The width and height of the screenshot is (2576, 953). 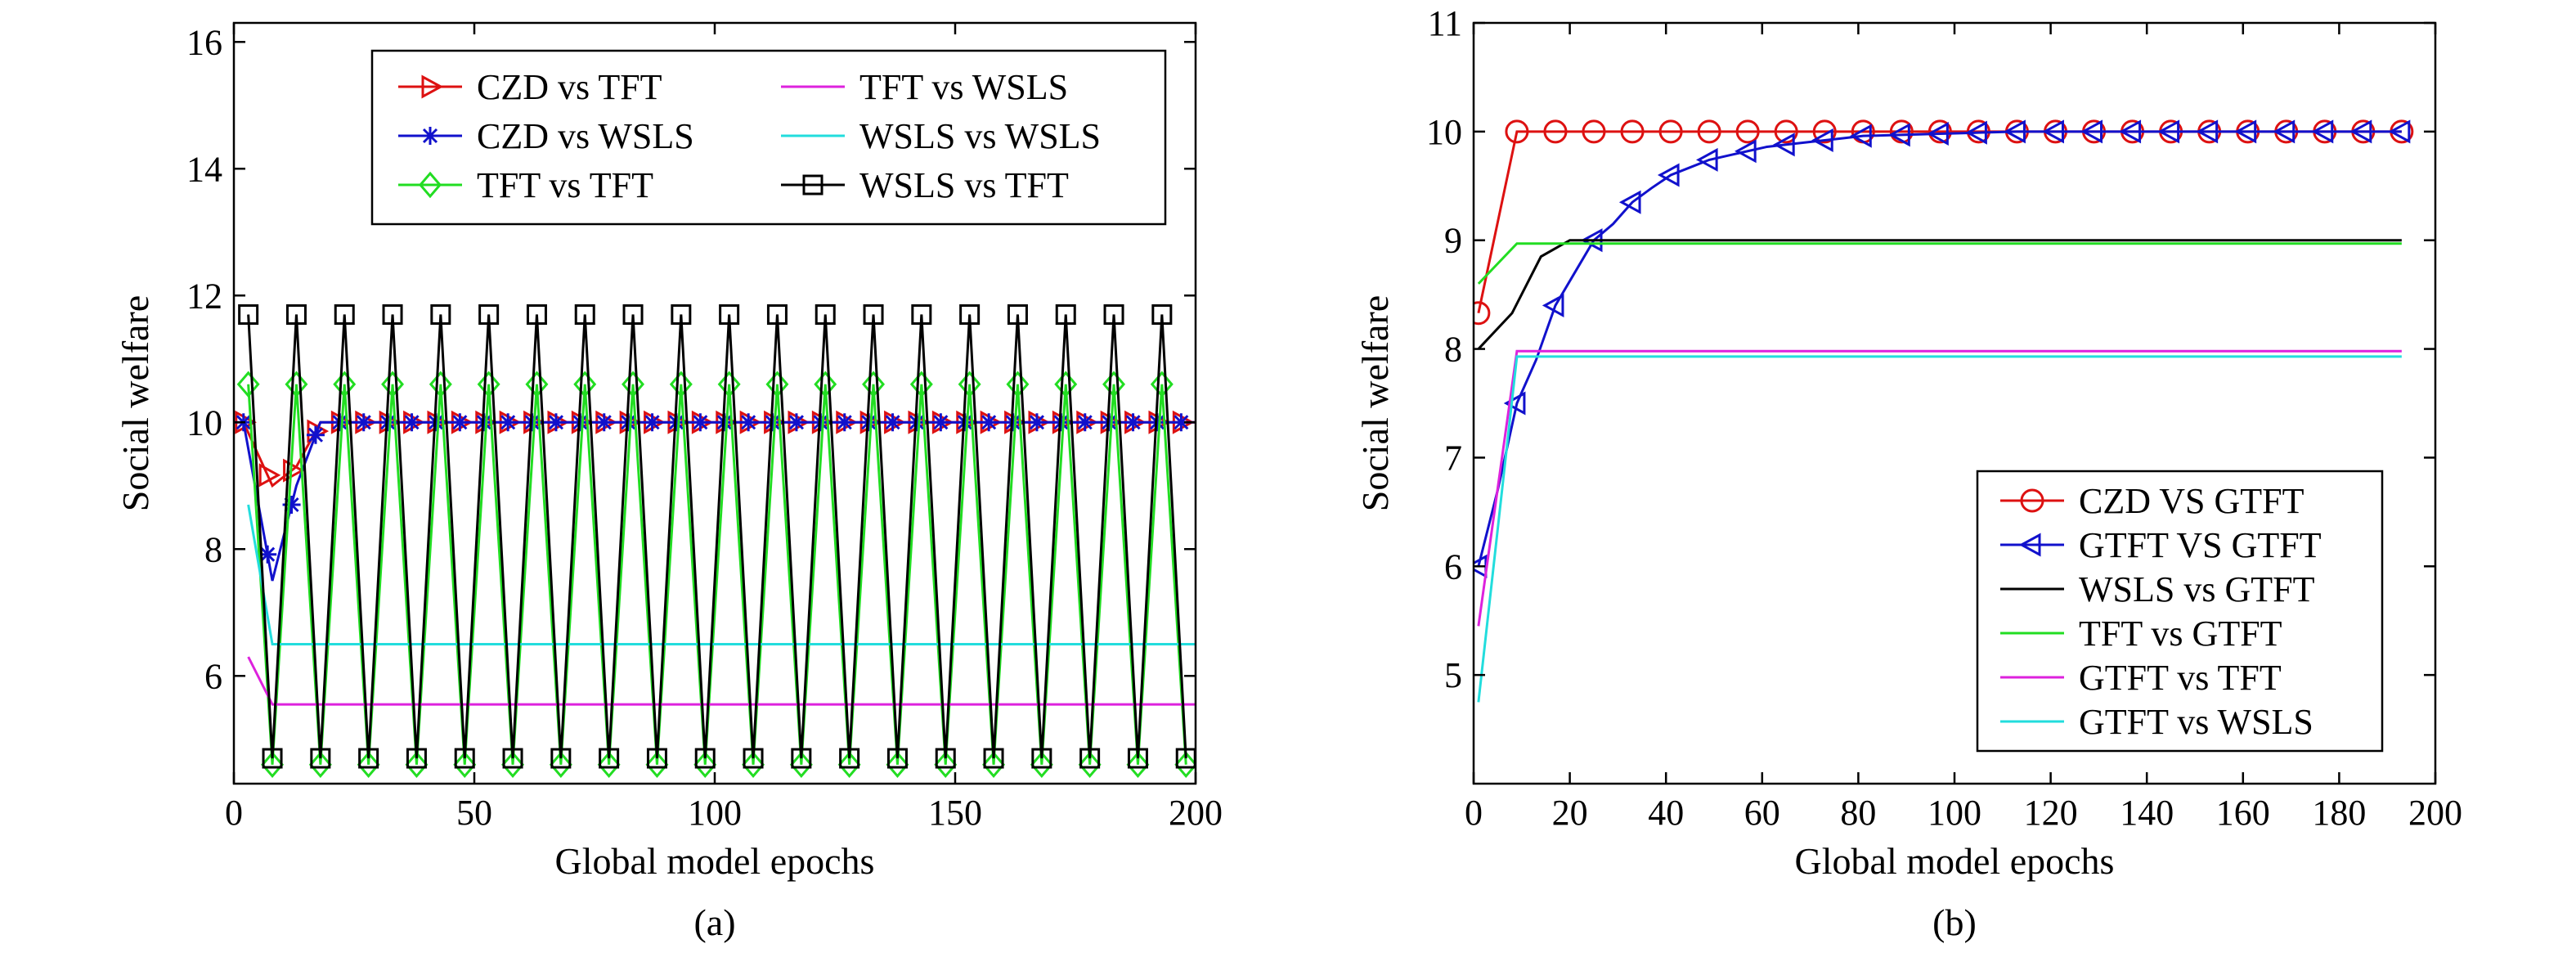 I want to click on legend-label: GTFT VS GTFT, so click(x=2200, y=545).